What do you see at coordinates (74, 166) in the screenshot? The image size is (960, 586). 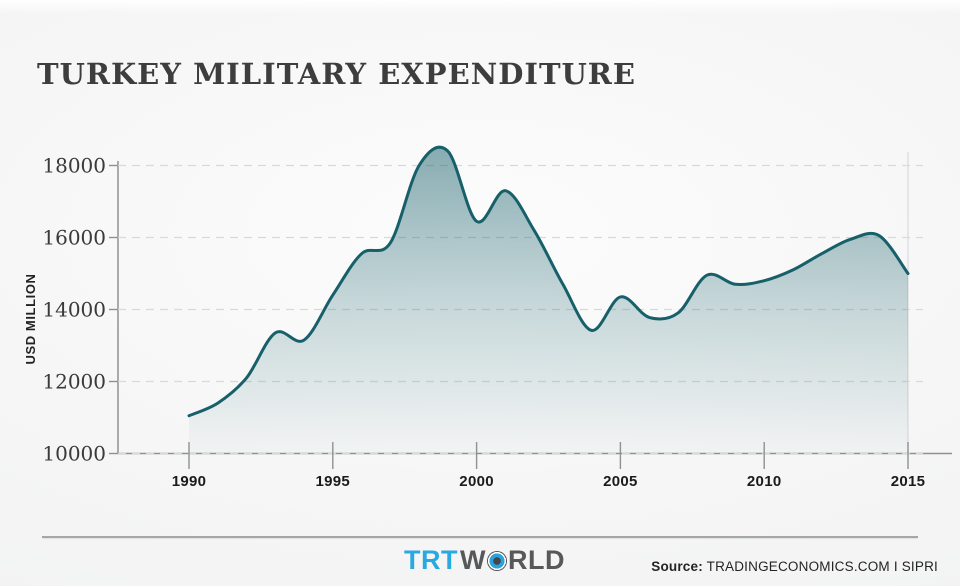 I see `y-tick-label: 18000` at bounding box center [74, 166].